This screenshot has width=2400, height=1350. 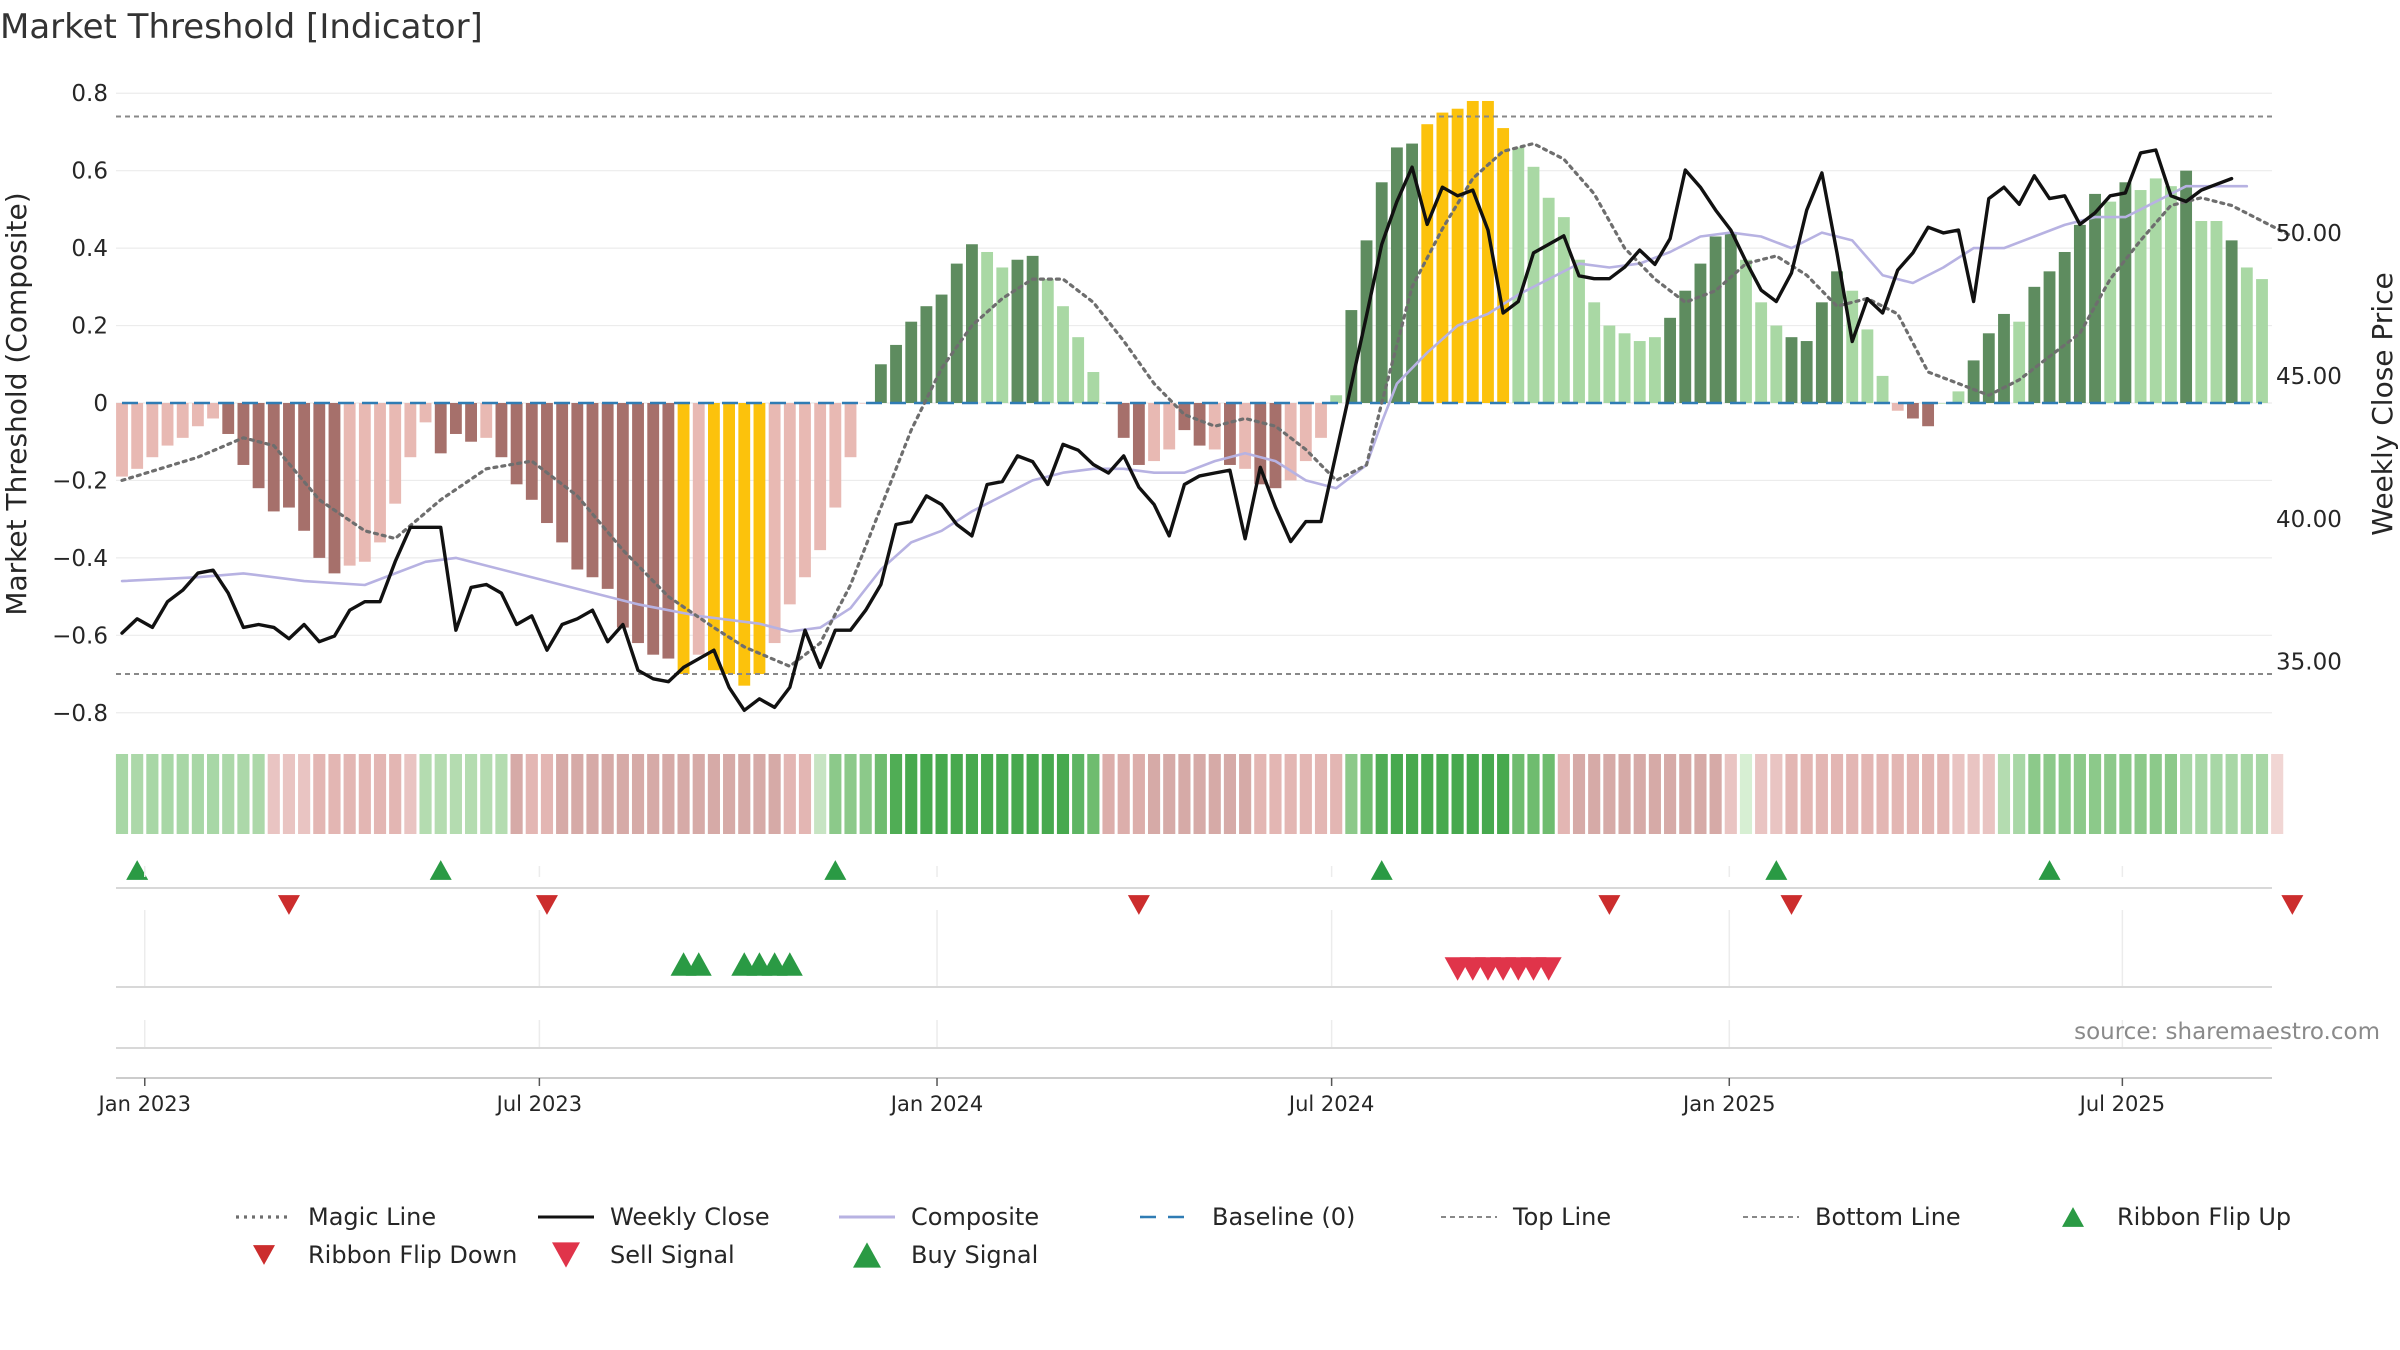 What do you see at coordinates (80, 481) in the screenshot?
I see `left-tick-label: −0.2` at bounding box center [80, 481].